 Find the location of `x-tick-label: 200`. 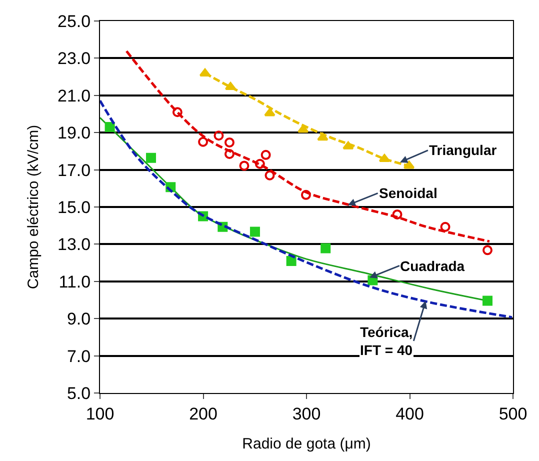

x-tick-label: 200 is located at coordinates (203, 414).